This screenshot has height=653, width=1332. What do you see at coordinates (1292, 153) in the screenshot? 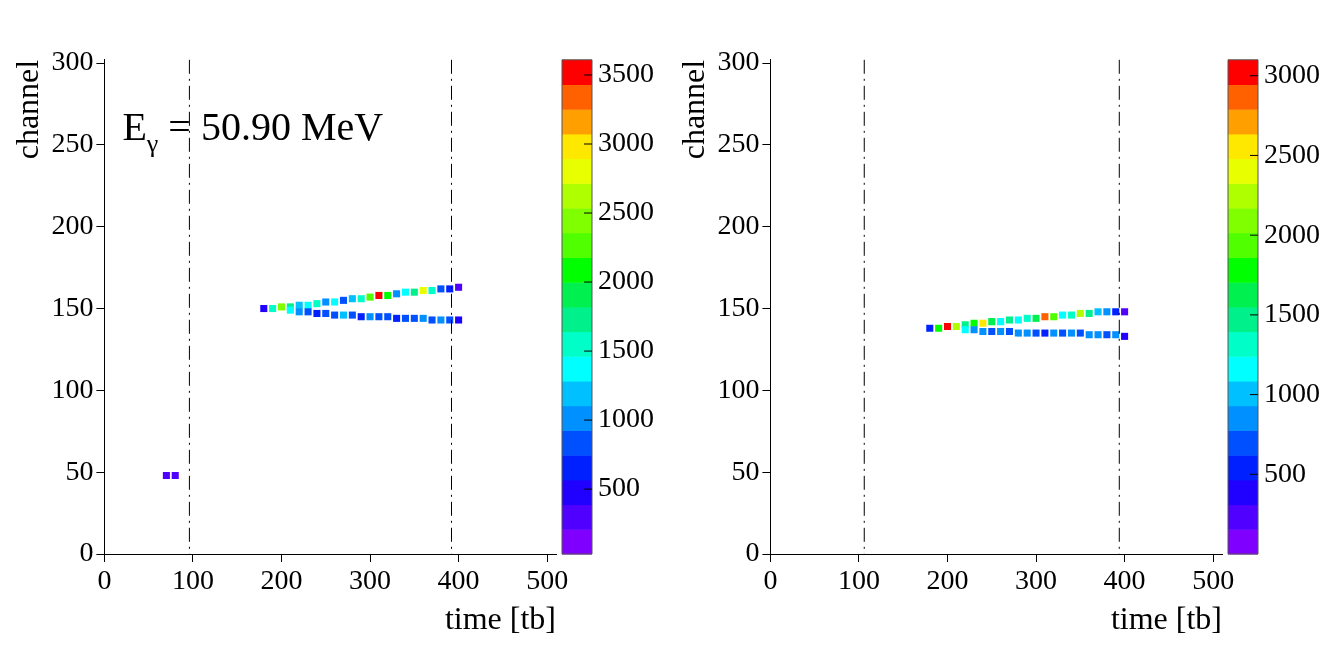
I see `color-bar-label: 2500` at bounding box center [1292, 153].